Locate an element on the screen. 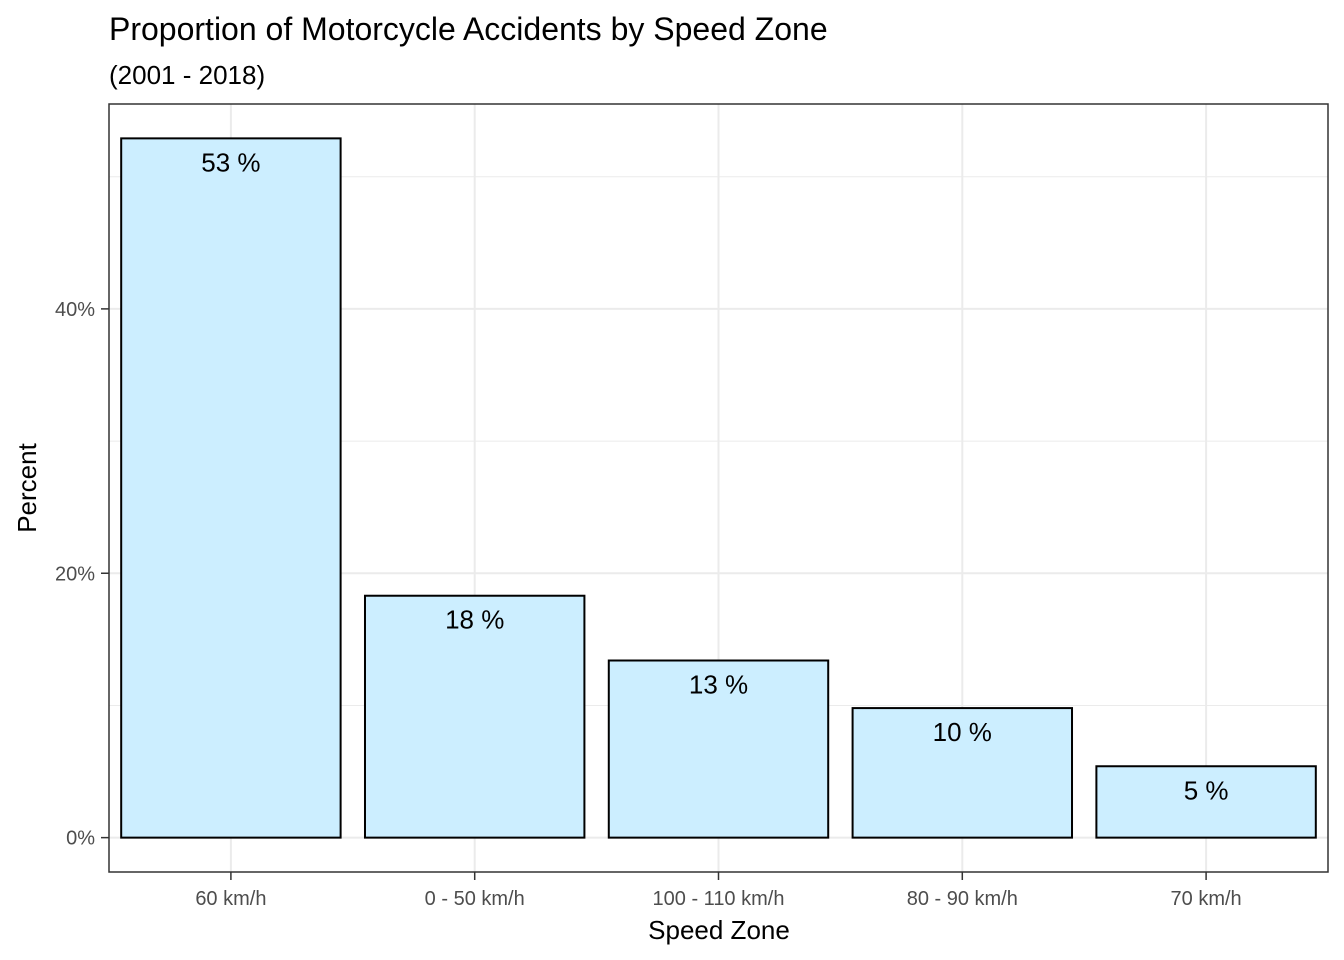 The height and width of the screenshot is (960, 1344). x-axis-title: Speed Zone is located at coordinates (719, 930).